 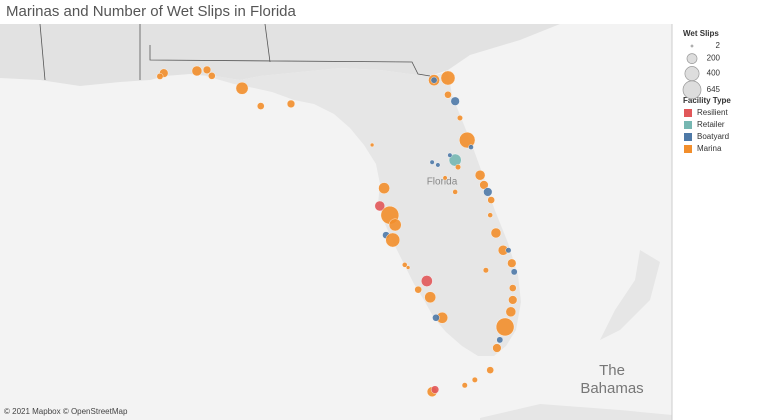 I want to click on legend-label: Marina, so click(x=709, y=148).